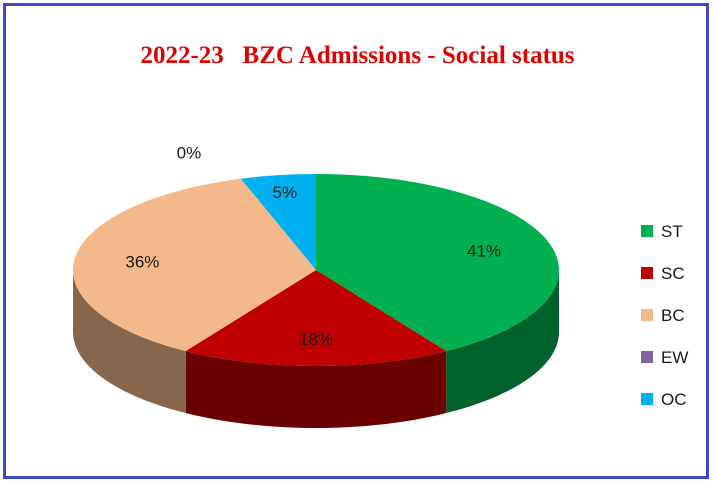 This screenshot has height=485, width=715. I want to click on legend: ST SC BC EW OC, so click(664, 315).